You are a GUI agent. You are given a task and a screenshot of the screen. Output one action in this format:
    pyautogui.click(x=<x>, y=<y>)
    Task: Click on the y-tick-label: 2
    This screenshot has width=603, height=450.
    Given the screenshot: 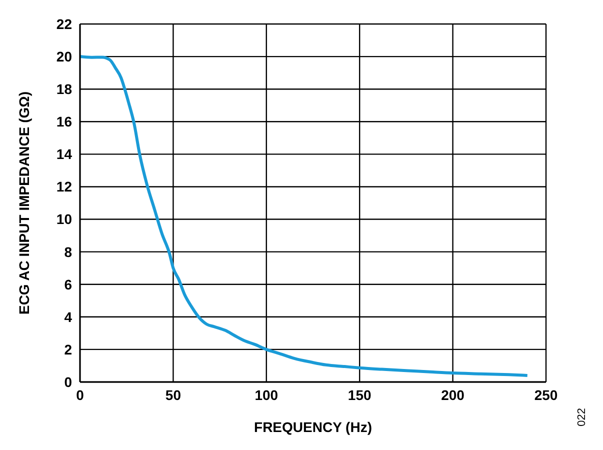 What is the action you would take?
    pyautogui.click(x=68, y=349)
    